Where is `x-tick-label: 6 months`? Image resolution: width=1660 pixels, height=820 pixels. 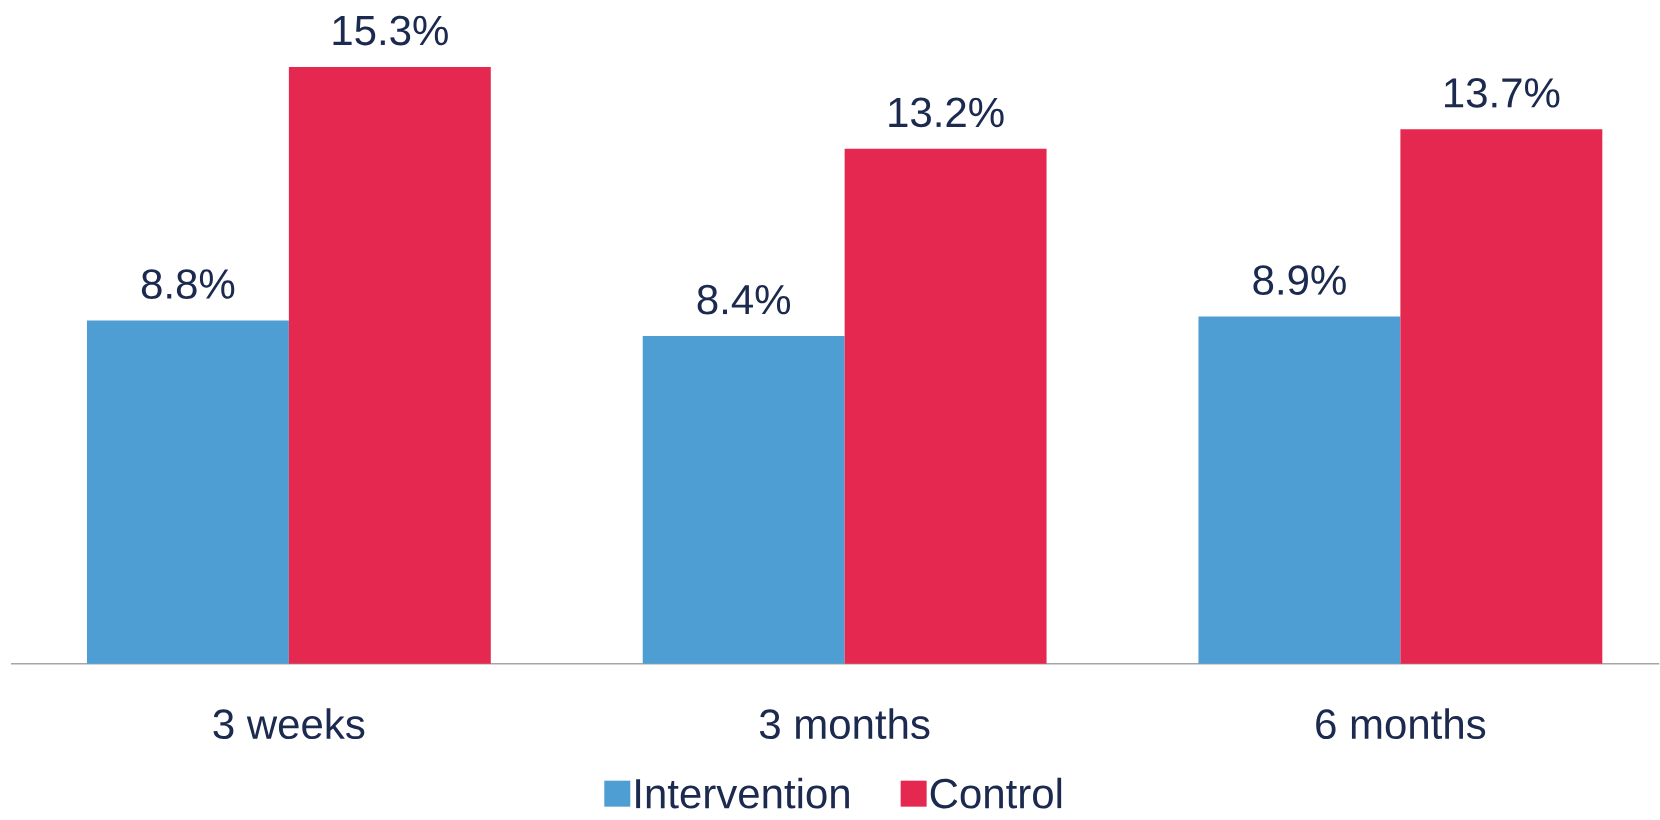 x-tick-label: 6 months is located at coordinates (1401, 724).